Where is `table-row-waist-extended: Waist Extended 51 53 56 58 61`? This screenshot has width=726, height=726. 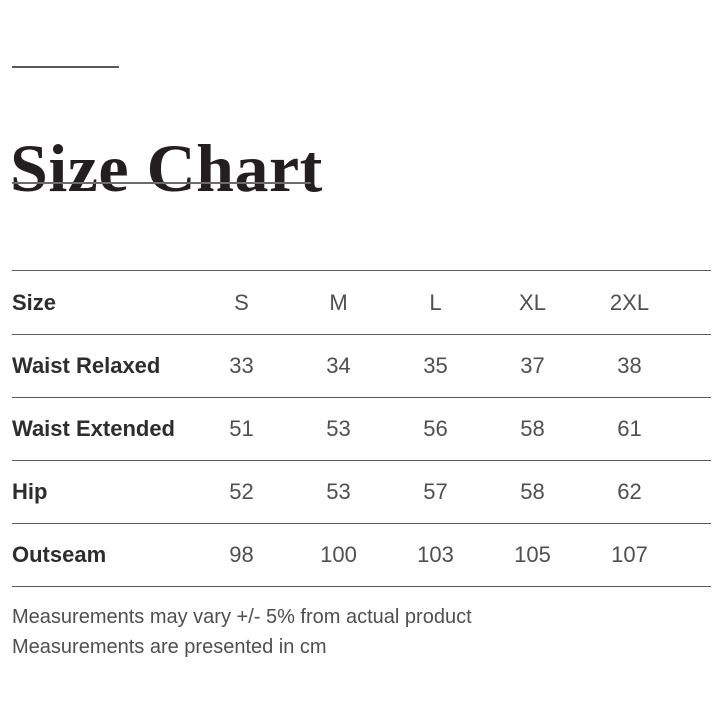
table-row-waist-extended: Waist Extended 51 53 56 58 61 is located at coordinates (361, 429).